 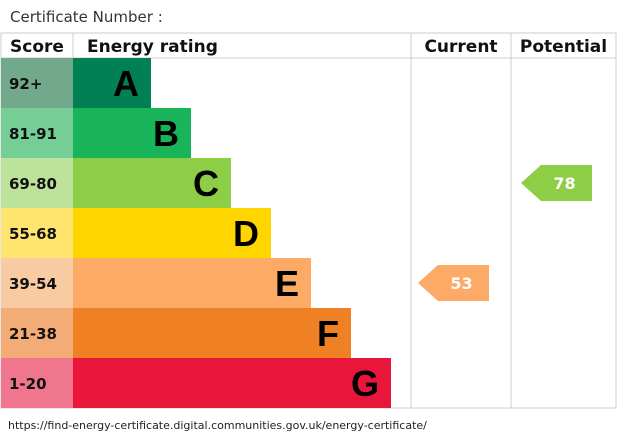 I want to click on certificate-number-label: Certificate Number :, so click(x=86, y=17).